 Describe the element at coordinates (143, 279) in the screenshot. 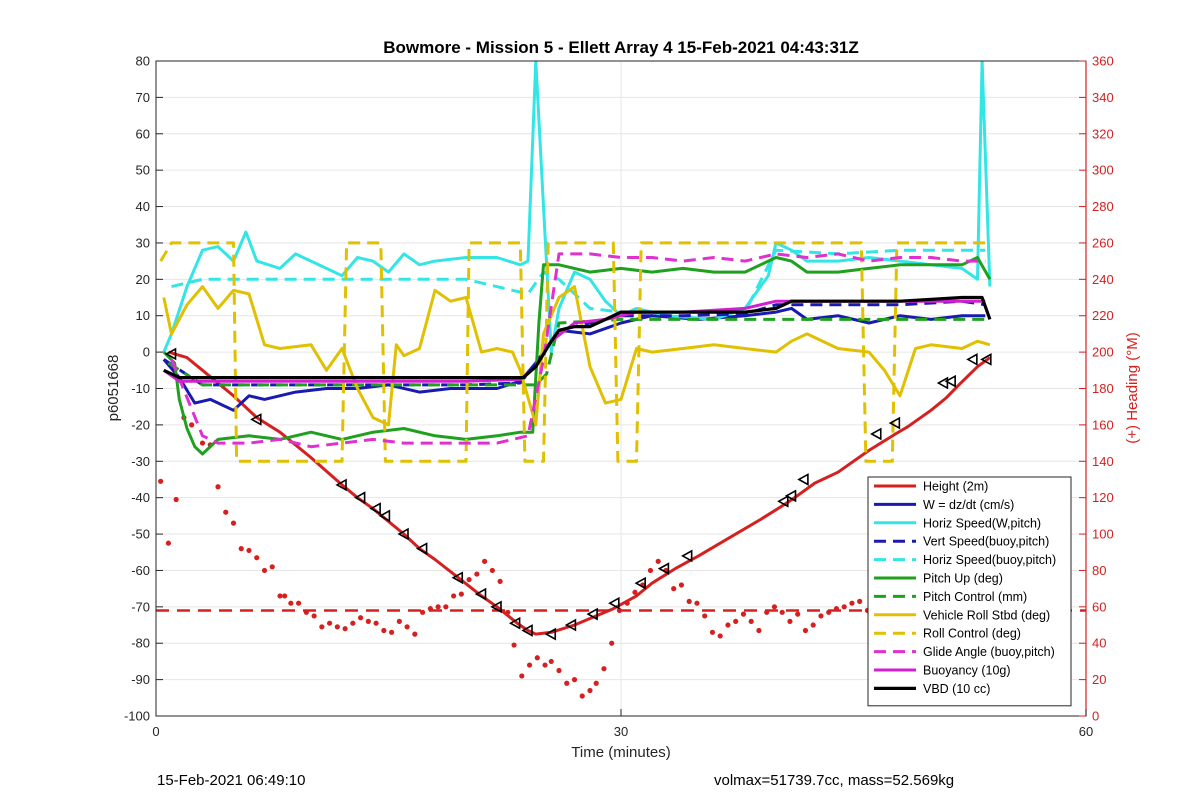

I see `y-tick-label: 20` at that location.